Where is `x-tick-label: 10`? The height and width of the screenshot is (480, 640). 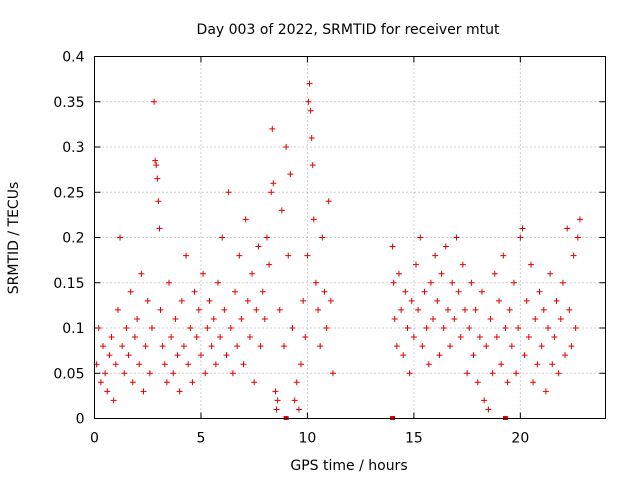
x-tick-label: 10 is located at coordinates (308, 439).